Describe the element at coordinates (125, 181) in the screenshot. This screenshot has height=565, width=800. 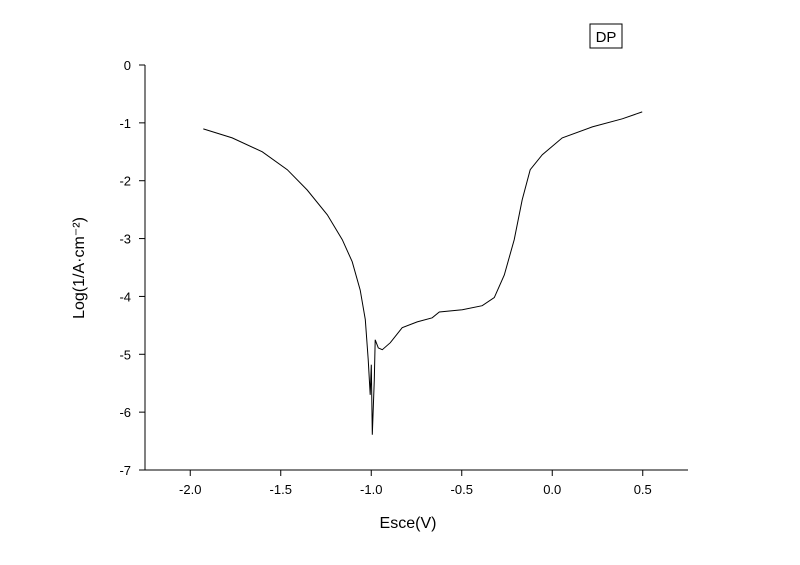
I see `y-tick-label: -2` at that location.